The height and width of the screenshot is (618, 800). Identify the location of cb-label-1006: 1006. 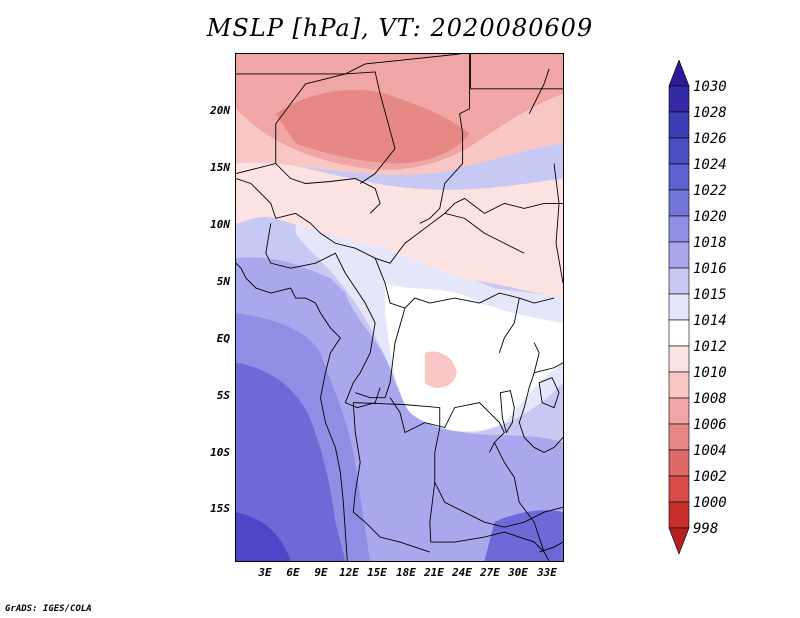
(710, 425).